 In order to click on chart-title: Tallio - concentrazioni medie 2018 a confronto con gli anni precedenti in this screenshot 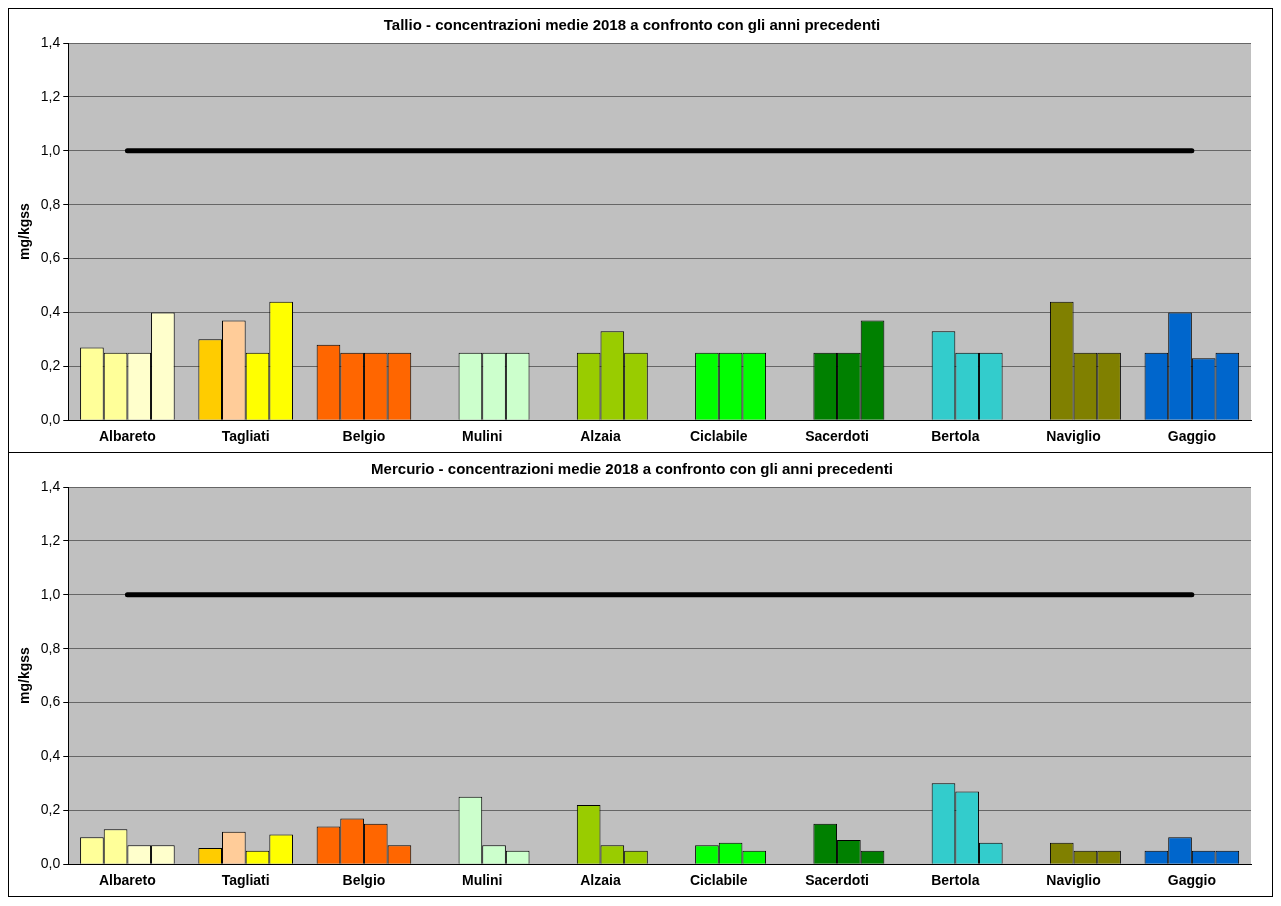, I will do `click(632, 25)`.